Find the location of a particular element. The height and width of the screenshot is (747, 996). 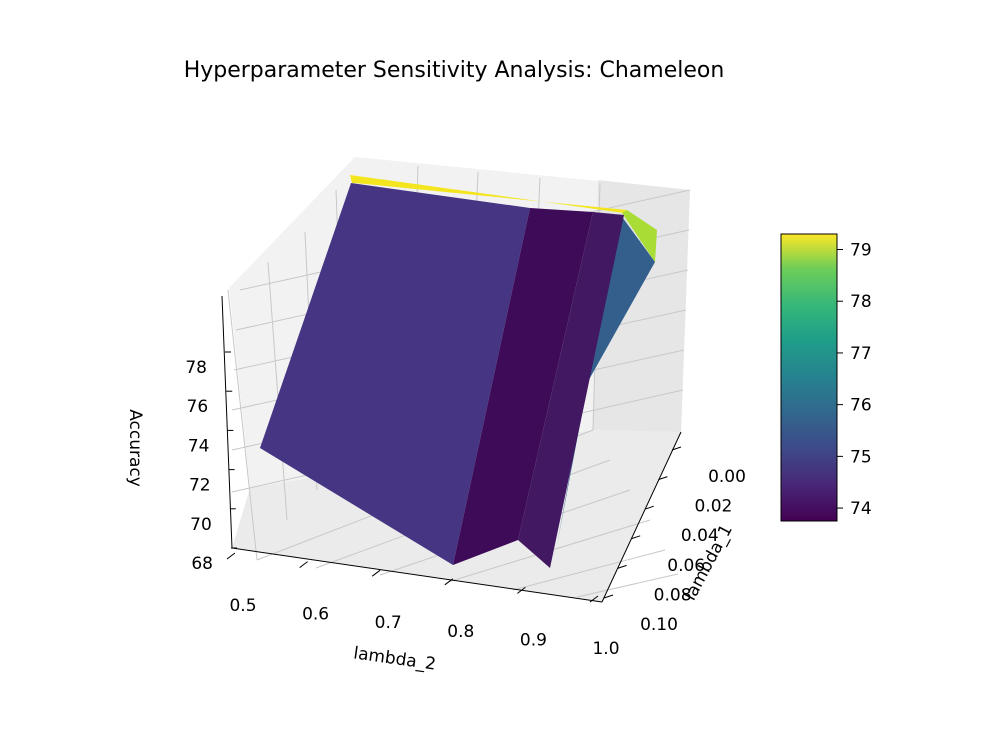

y-axis: 0.000.020.040.060.080.10 lambda_1 is located at coordinates (673, 533).